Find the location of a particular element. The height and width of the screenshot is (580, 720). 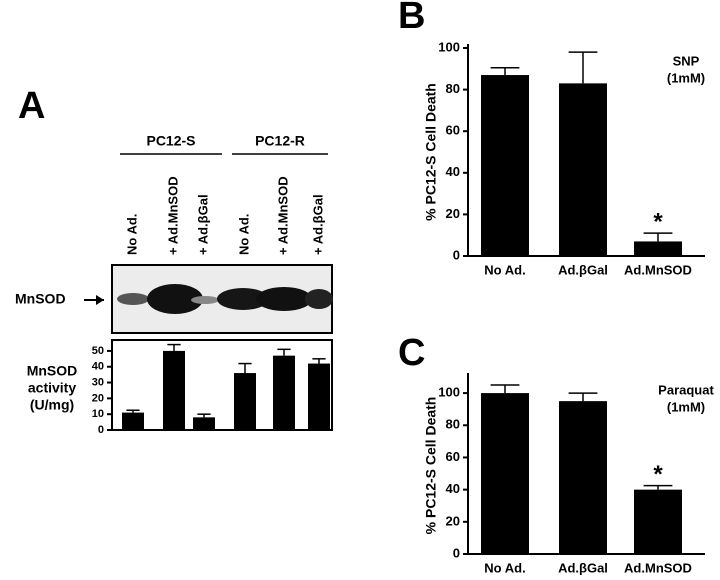

blot is located at coordinates (222, 299).